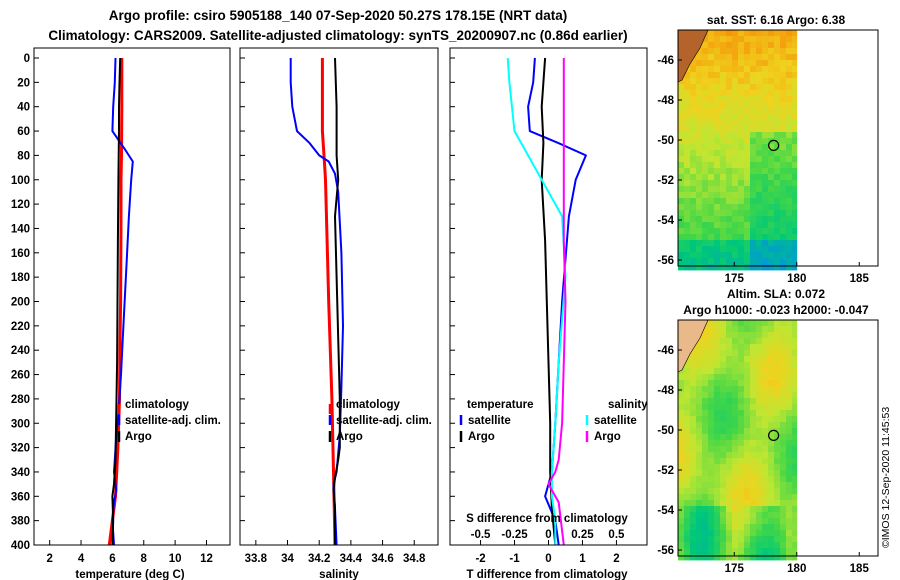 Image resolution: width=900 pixels, height=580 pixels. What do you see at coordinates (665, 551) in the screenshot?
I see `map-y-tick-label: -56` at bounding box center [665, 551].